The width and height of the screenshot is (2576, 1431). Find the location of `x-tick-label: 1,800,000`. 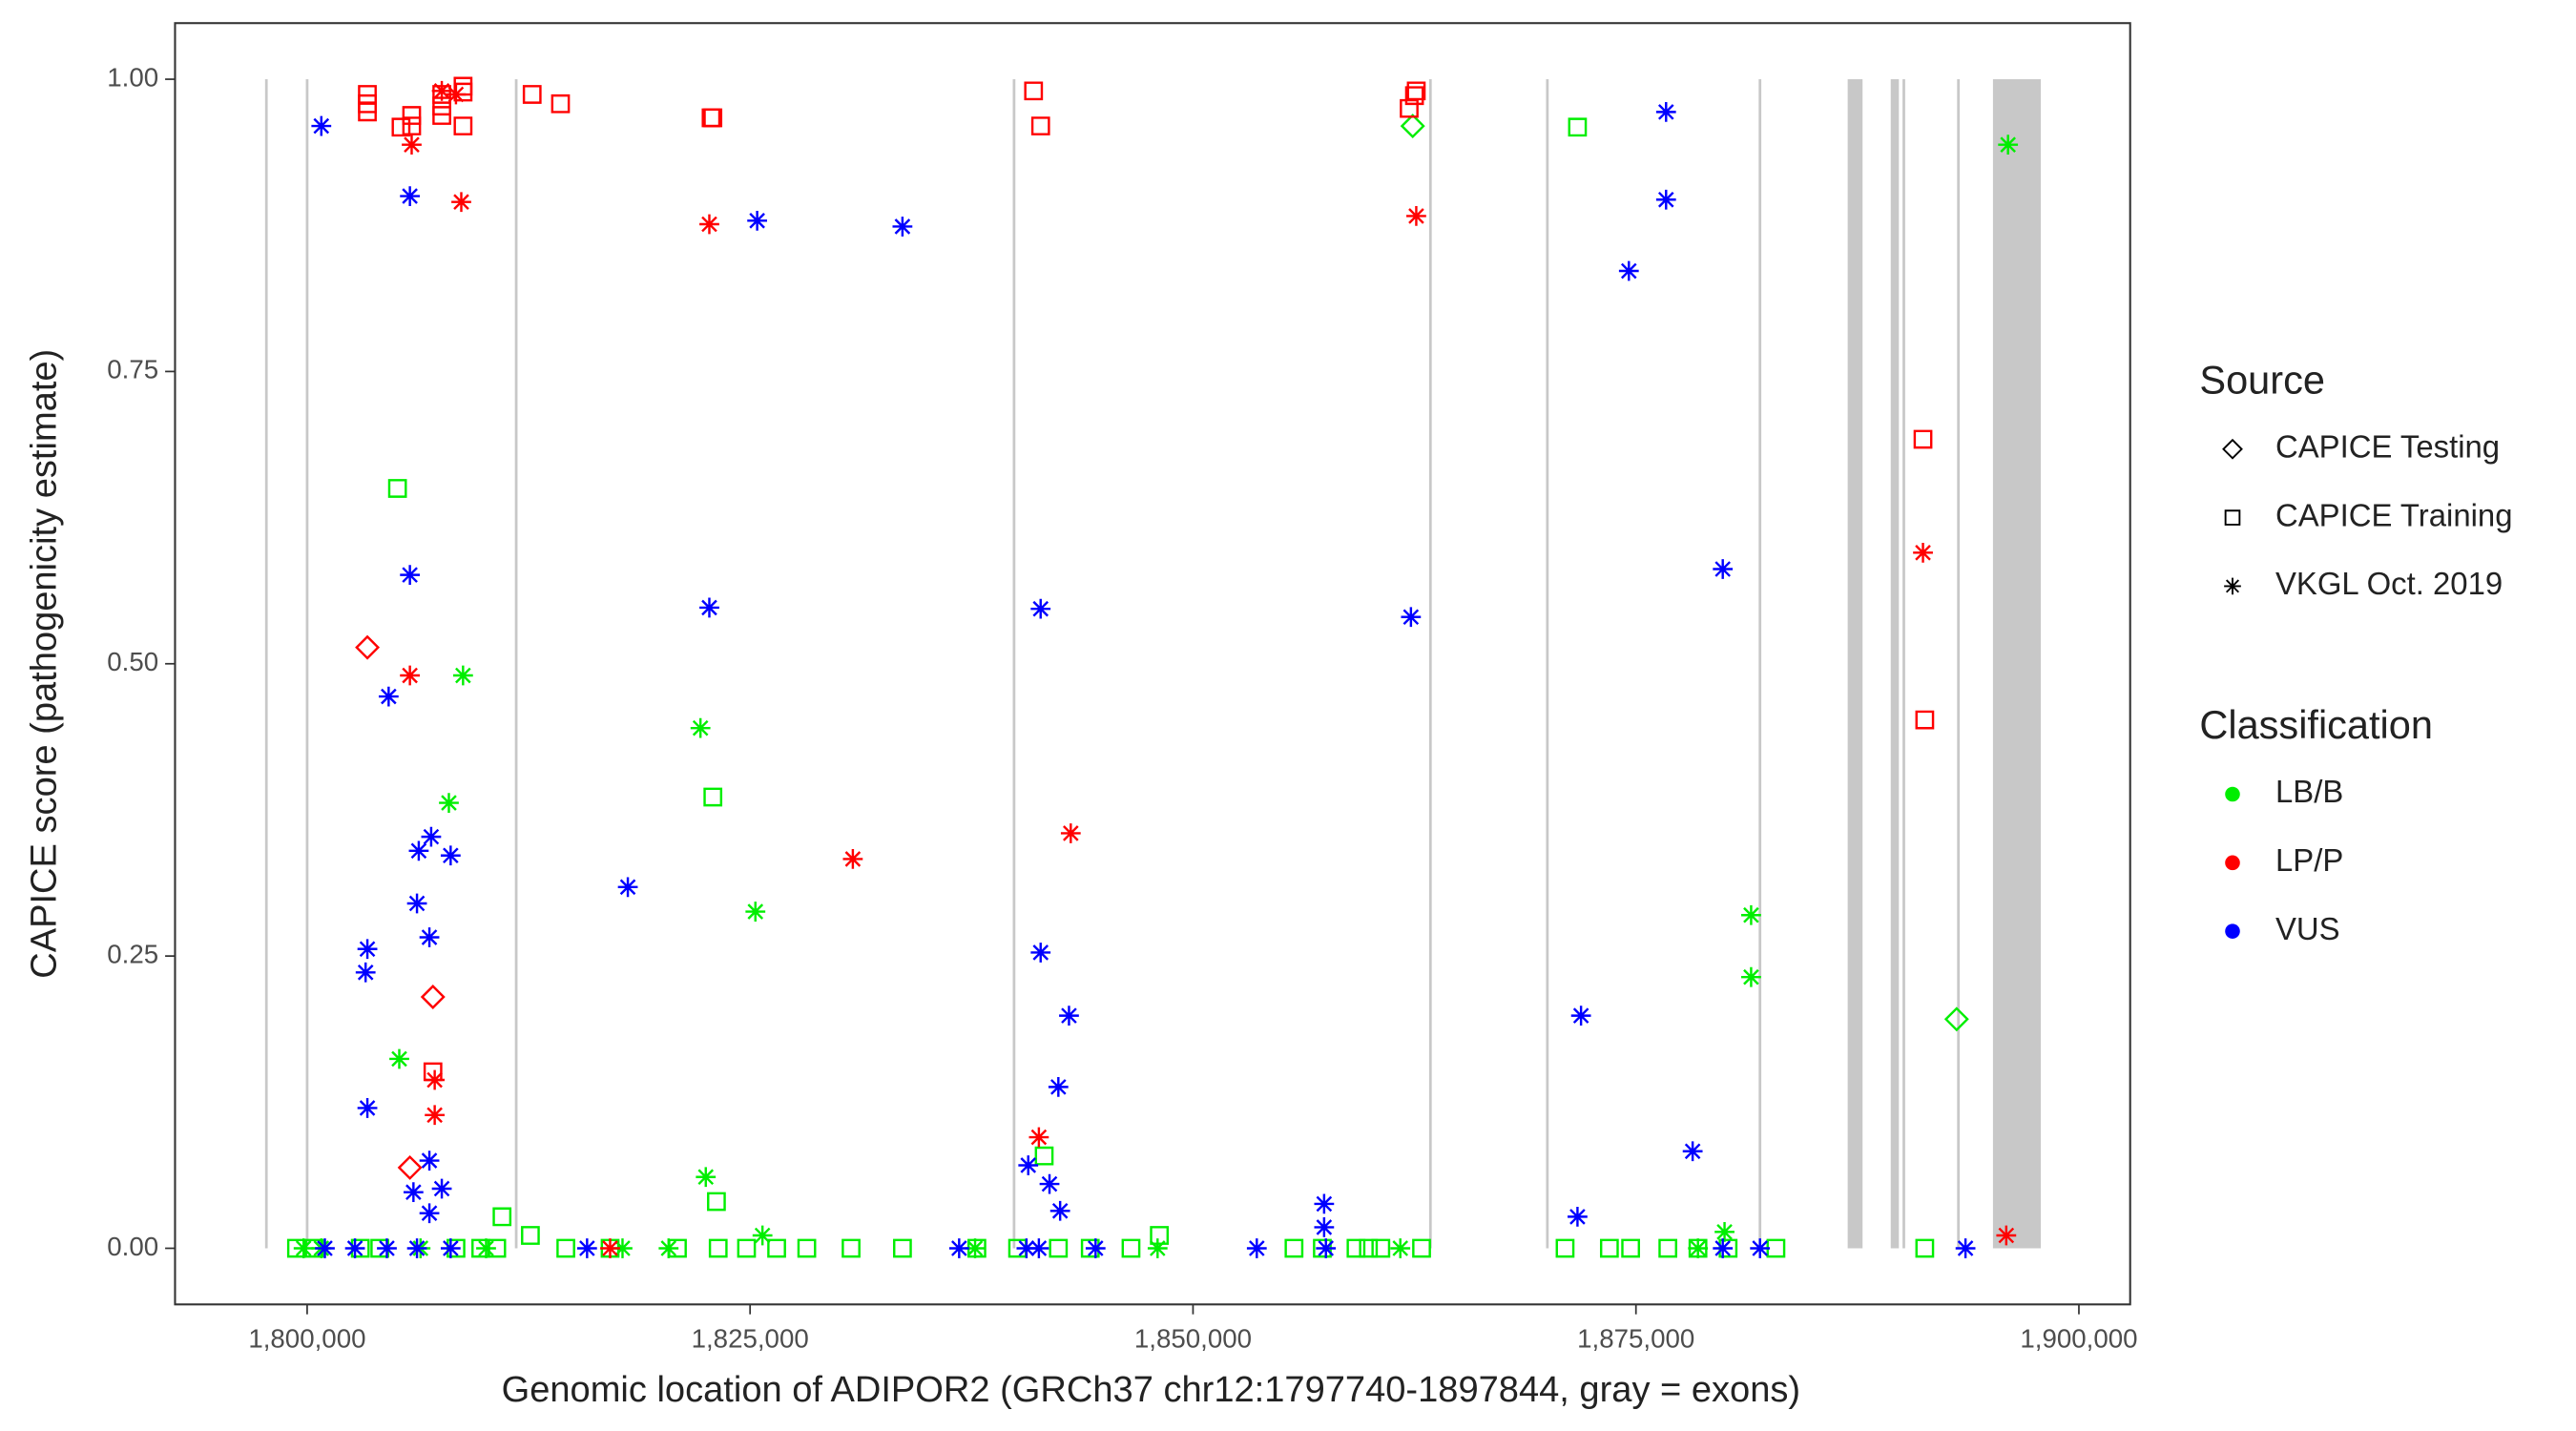

x-tick-label: 1,800,000 is located at coordinates (306, 1339).